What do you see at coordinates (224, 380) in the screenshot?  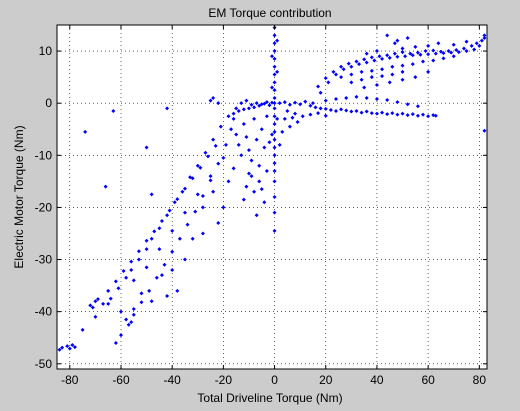 I see `x-tick-label: -20` at bounding box center [224, 380].